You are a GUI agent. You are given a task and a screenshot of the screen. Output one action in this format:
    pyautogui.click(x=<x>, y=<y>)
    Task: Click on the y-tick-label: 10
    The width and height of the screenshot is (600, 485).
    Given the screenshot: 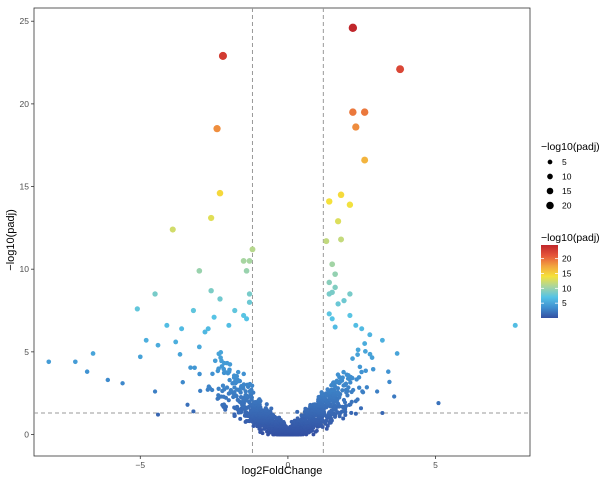 What is the action you would take?
    pyautogui.click(x=25, y=269)
    